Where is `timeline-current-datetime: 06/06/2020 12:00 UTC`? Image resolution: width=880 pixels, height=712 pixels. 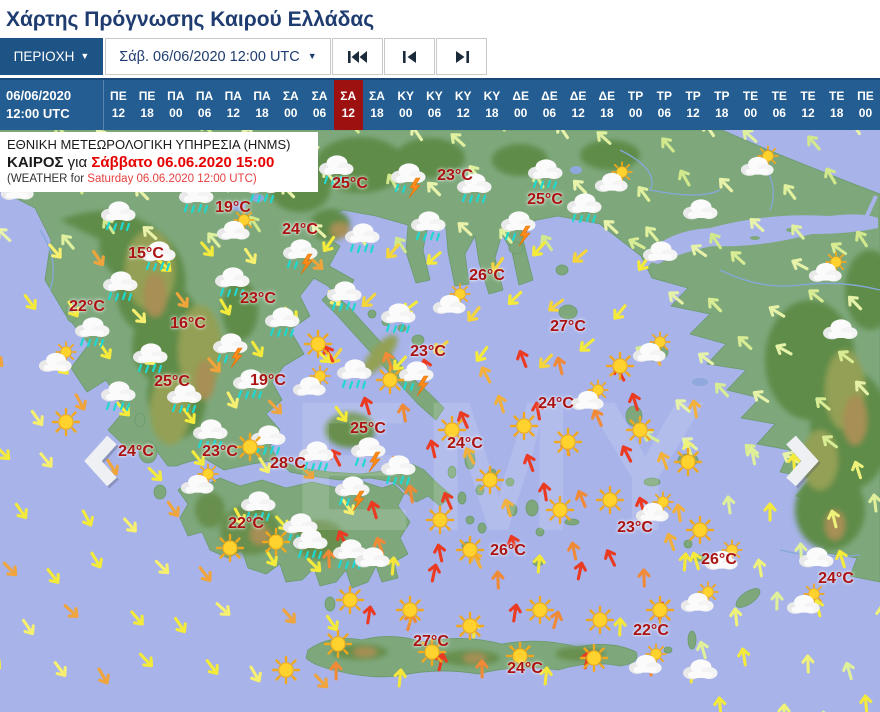
timeline-current-datetime: 06/06/2020 12:00 UTC is located at coordinates (52, 105).